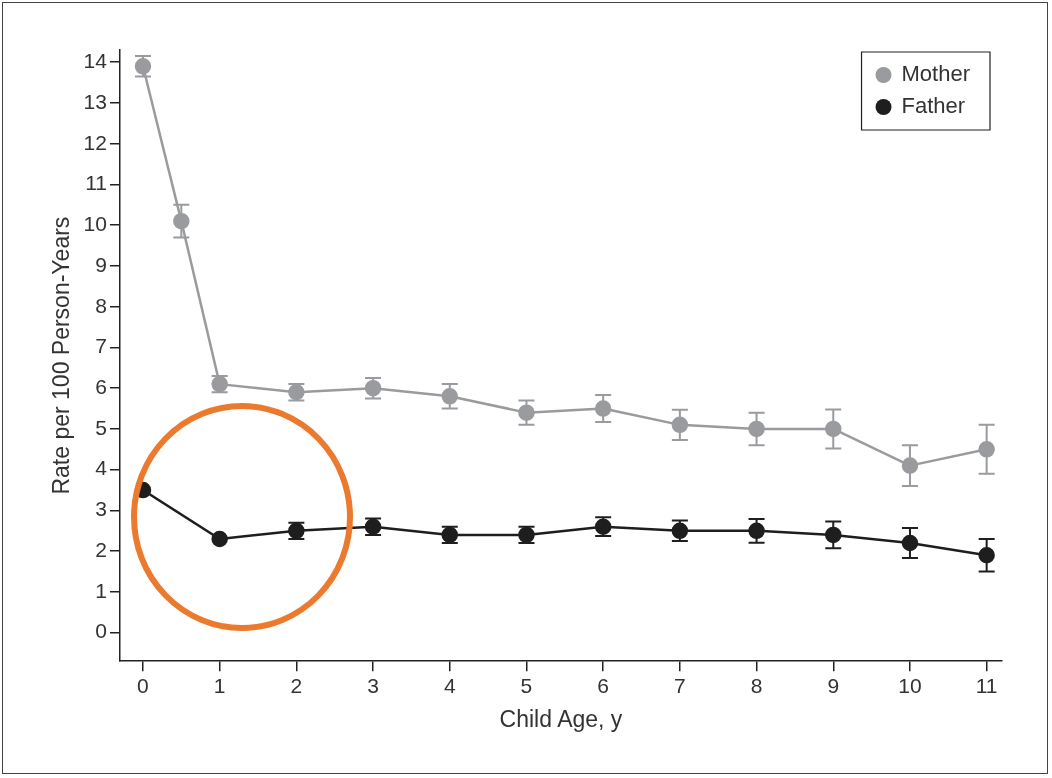 The image size is (1052, 778). I want to click on x-tick-label: 2, so click(296, 685).